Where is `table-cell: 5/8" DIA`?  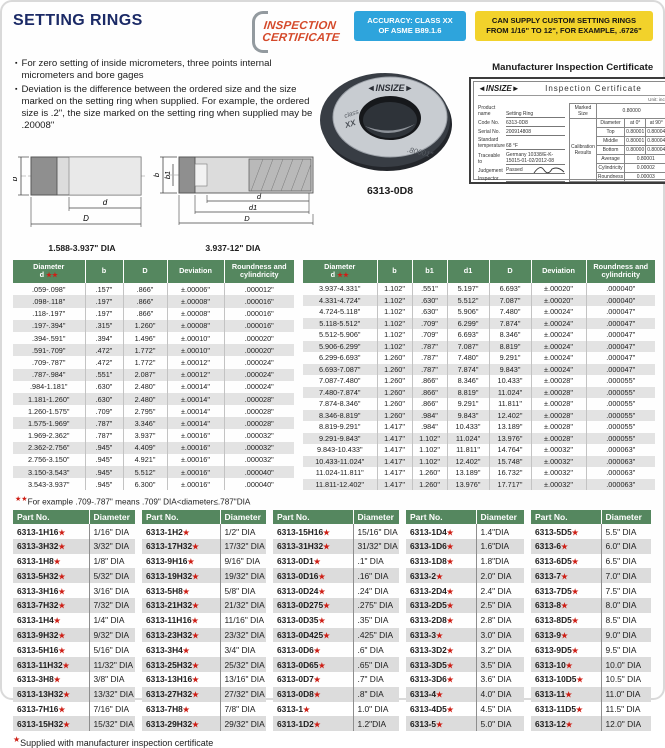
table-cell: 5/8" DIA is located at coordinates (240, 590).